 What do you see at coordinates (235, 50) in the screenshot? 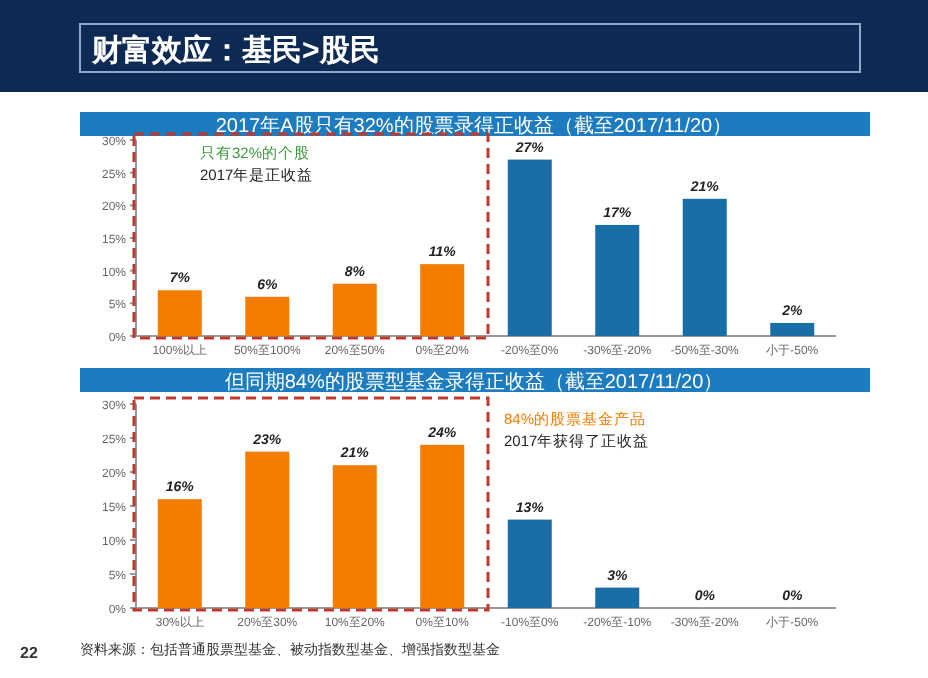
I see `chart-title: 财富效应：基民>股民` at bounding box center [235, 50].